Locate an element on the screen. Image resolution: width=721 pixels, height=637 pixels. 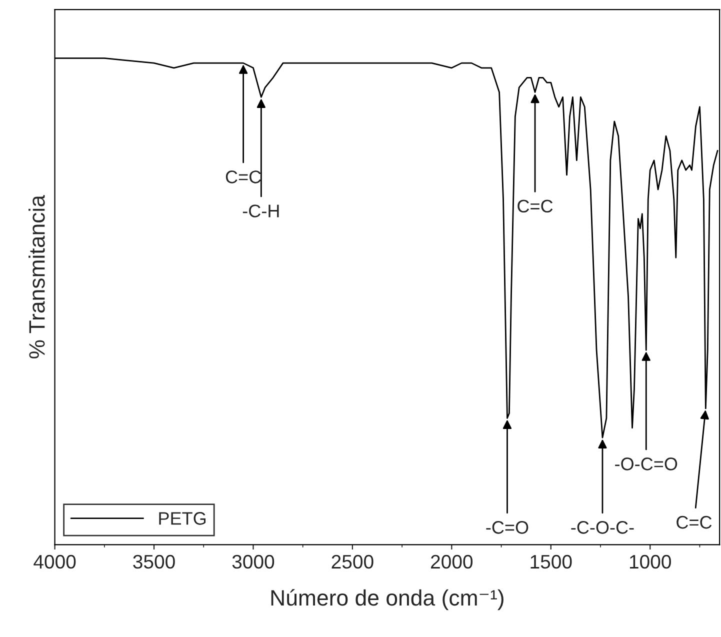
annotation: -O-C=O is located at coordinates (646, 464).